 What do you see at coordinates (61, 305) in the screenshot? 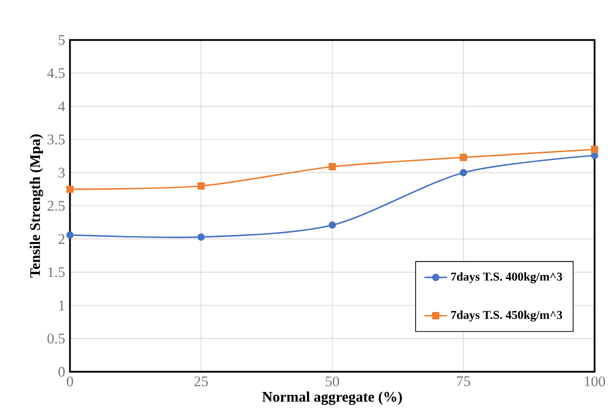
I see `y-tick-label: 1` at bounding box center [61, 305].